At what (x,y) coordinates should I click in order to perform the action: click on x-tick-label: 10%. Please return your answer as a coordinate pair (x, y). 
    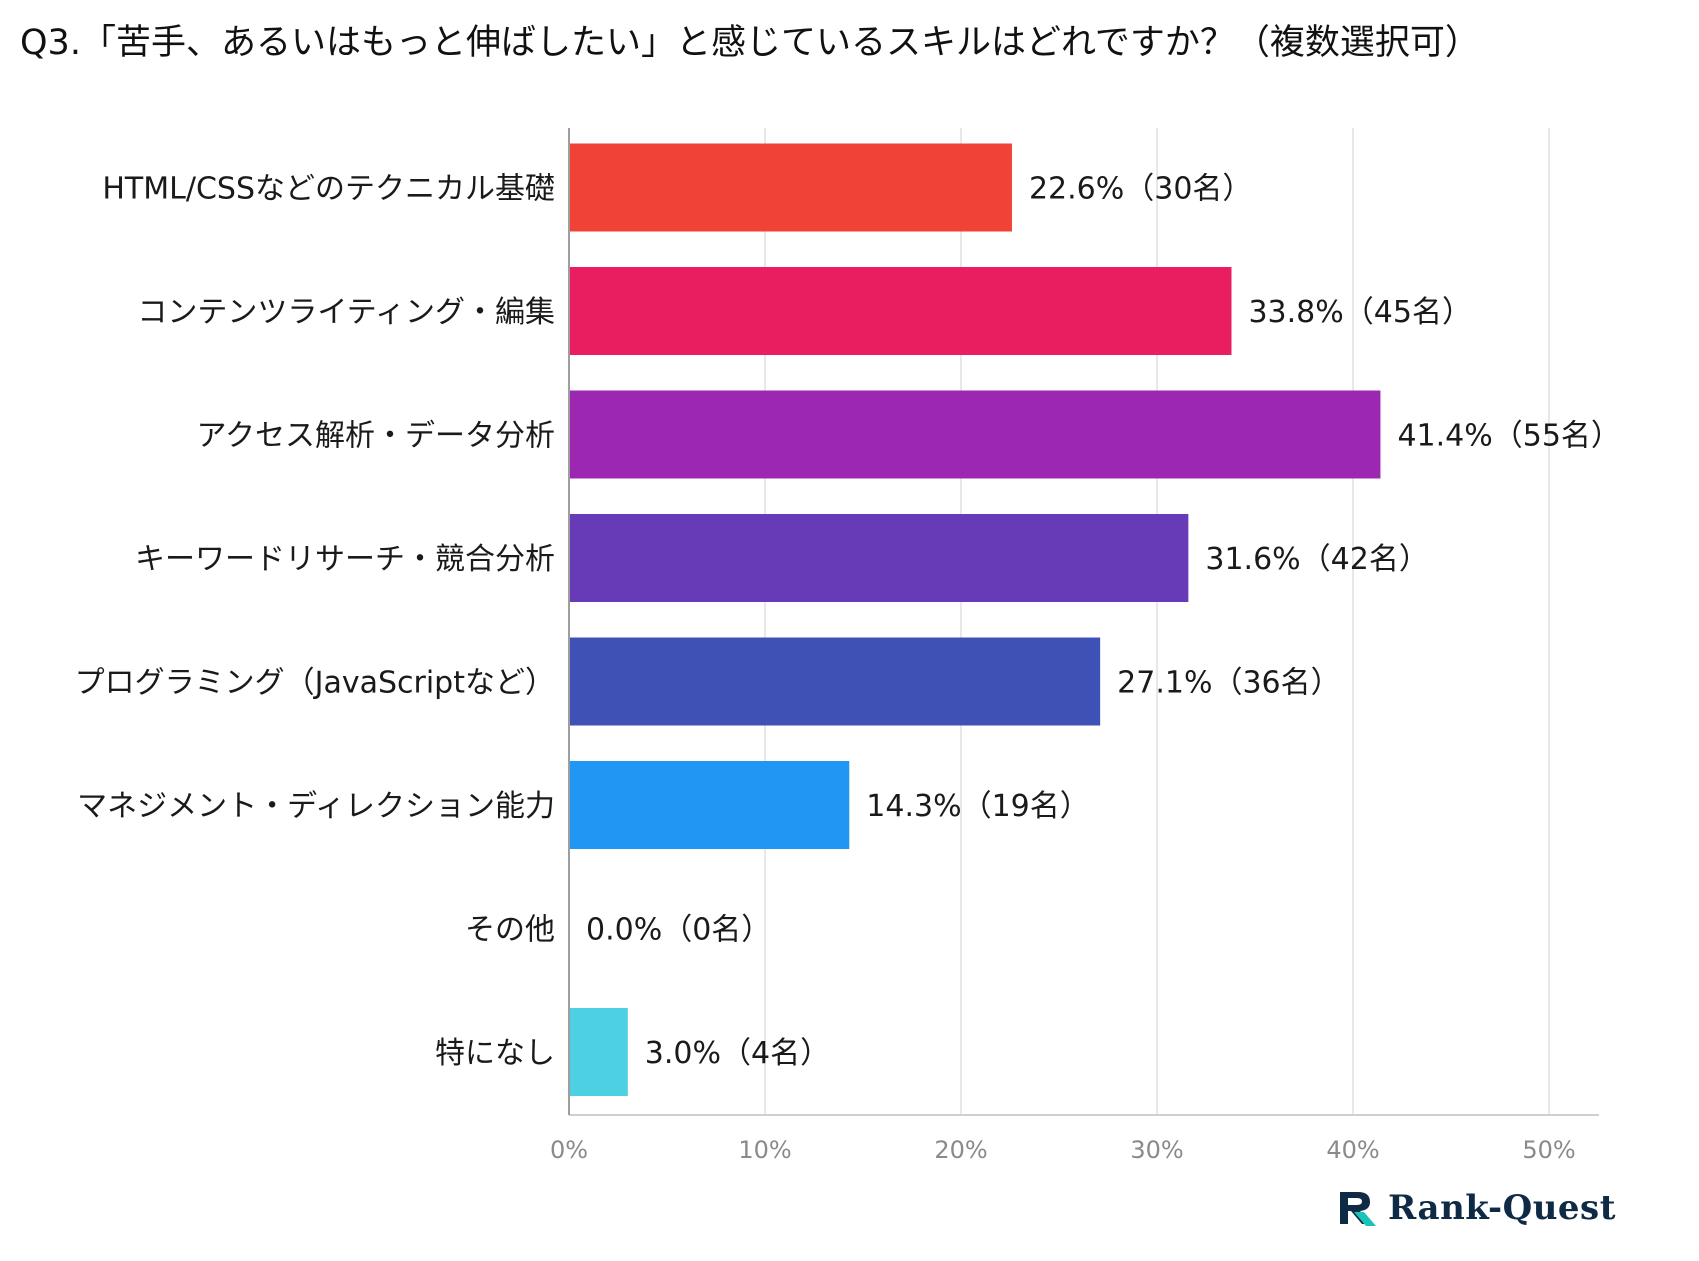
    Looking at the image, I should click on (764, 1150).